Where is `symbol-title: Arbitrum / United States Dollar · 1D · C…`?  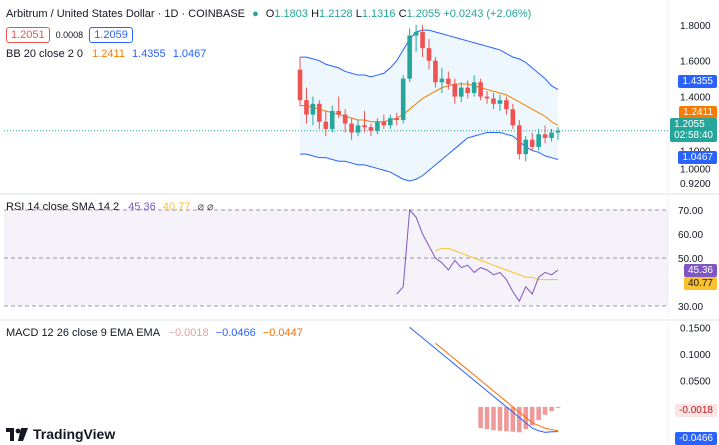 symbol-title: Arbitrum / United States Dollar · 1D · C… is located at coordinates (126, 14).